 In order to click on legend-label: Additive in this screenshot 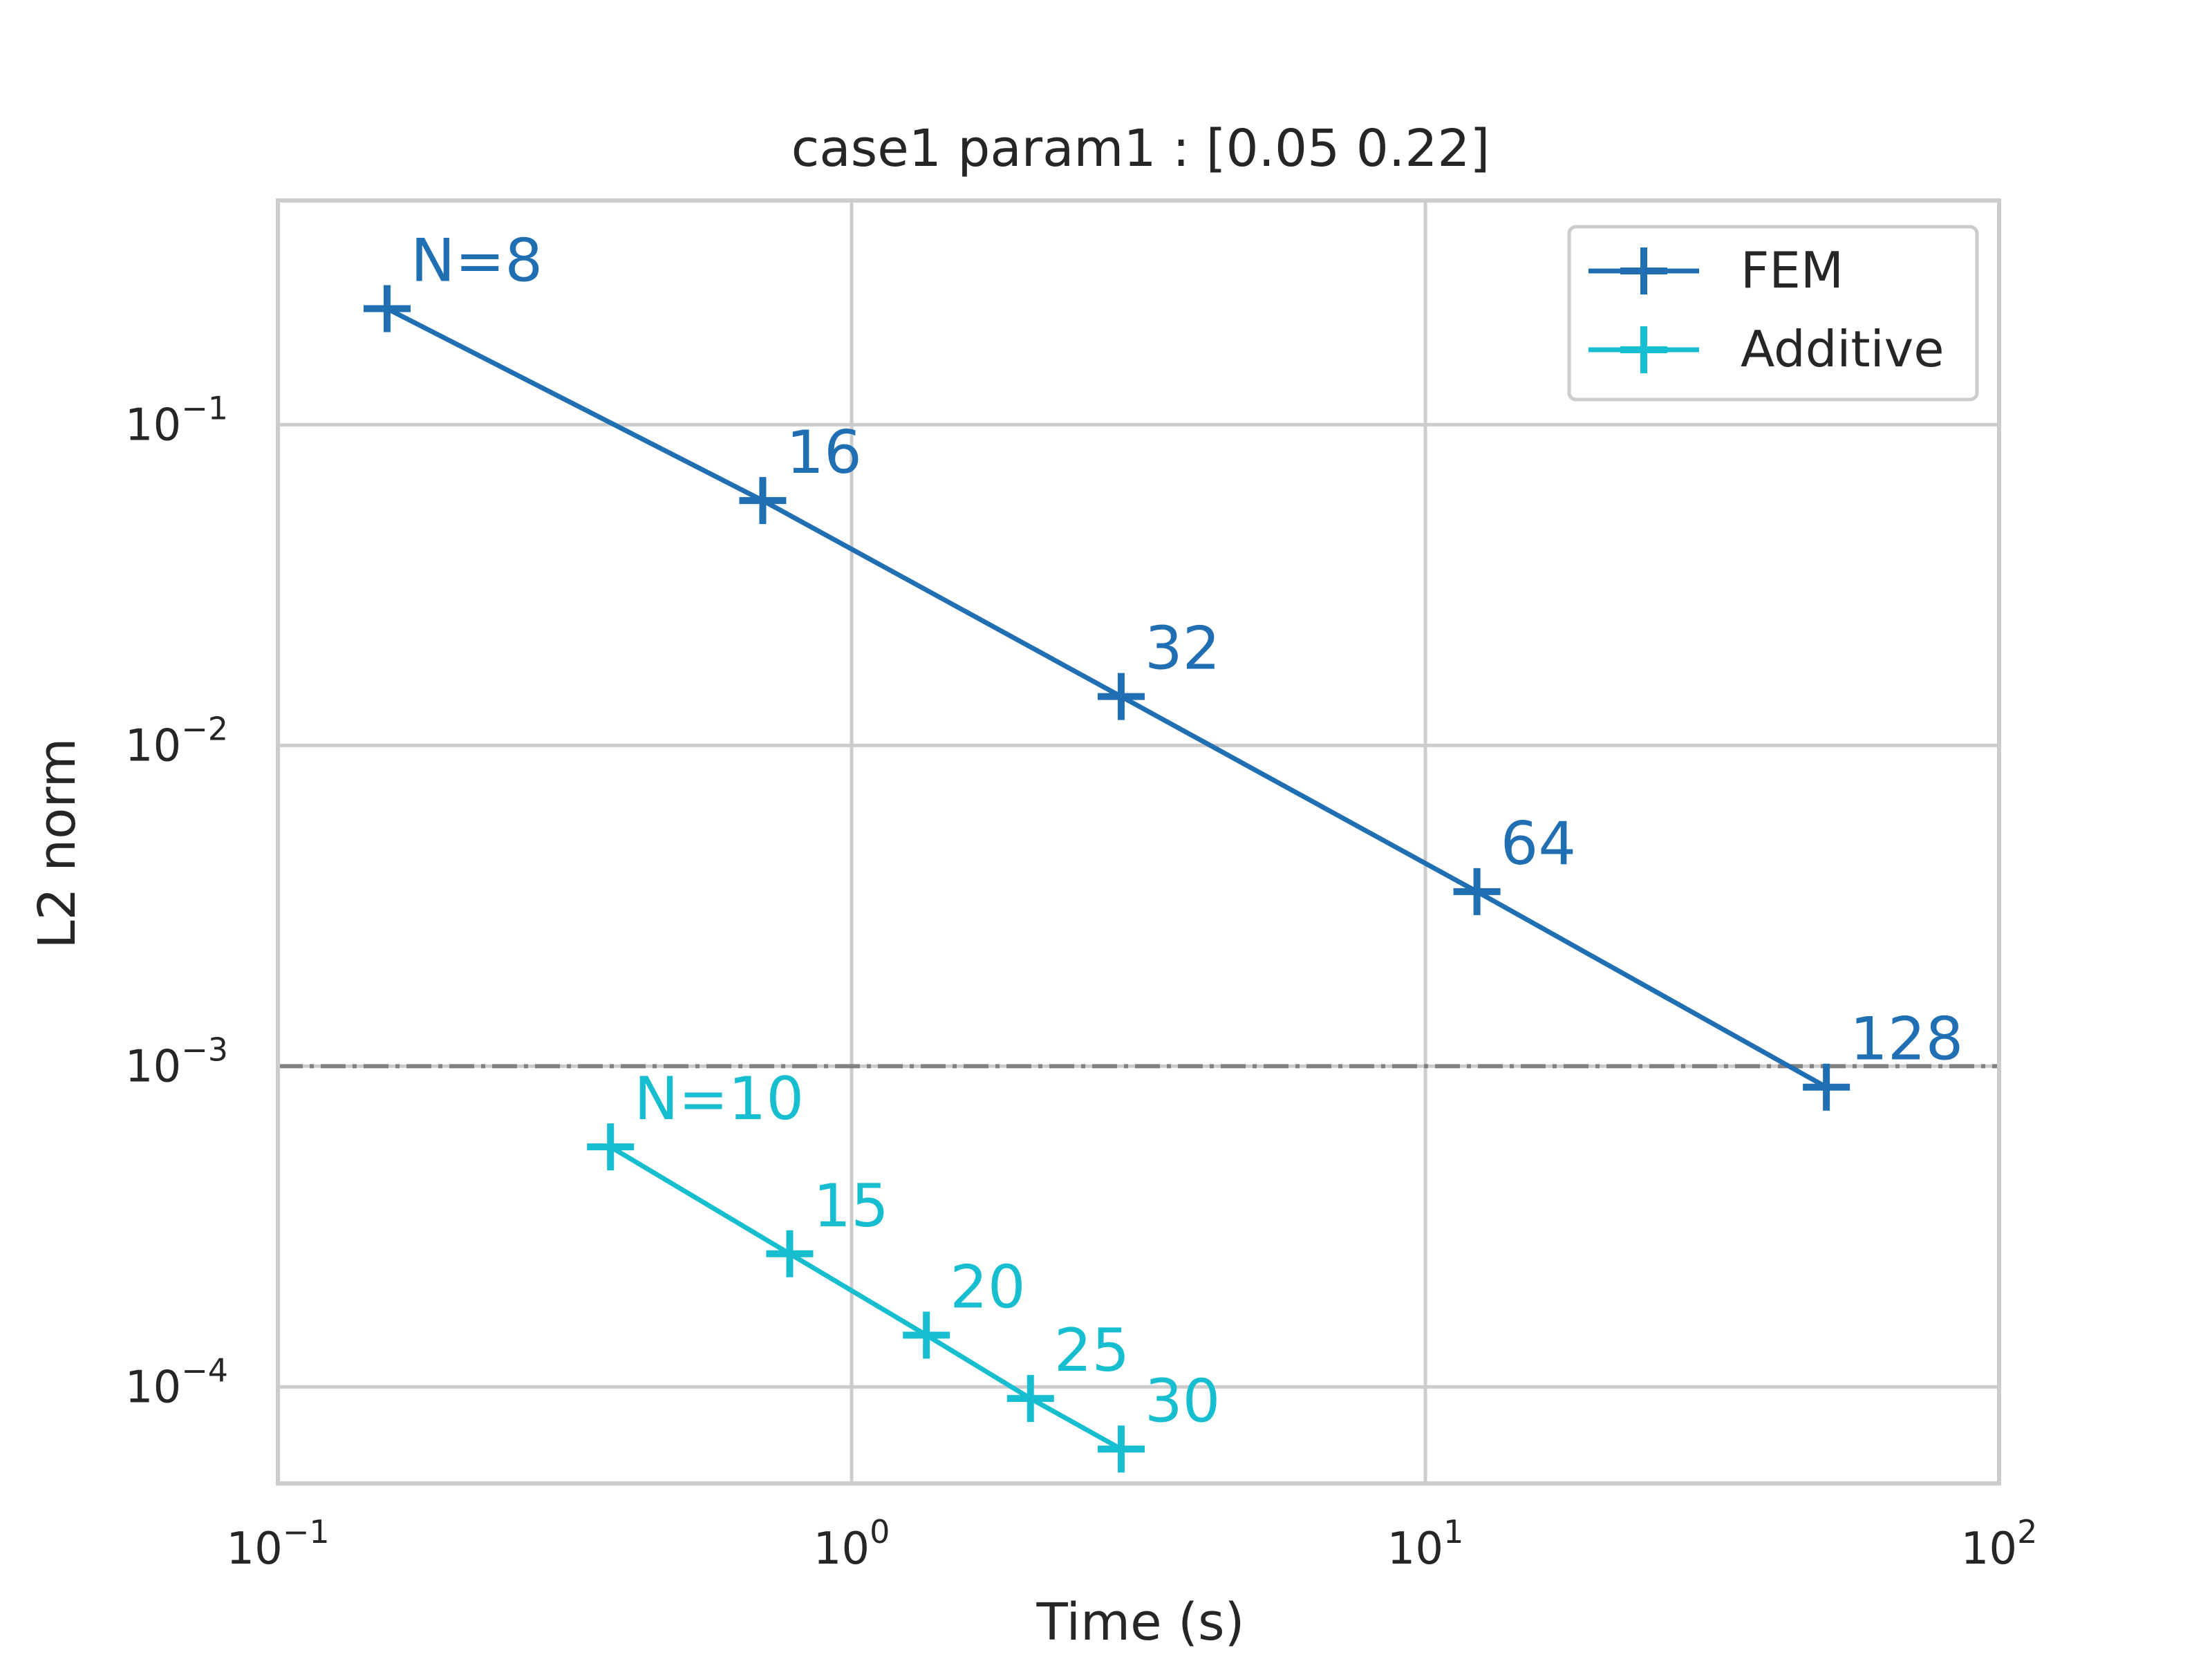, I will do `click(1843, 349)`.